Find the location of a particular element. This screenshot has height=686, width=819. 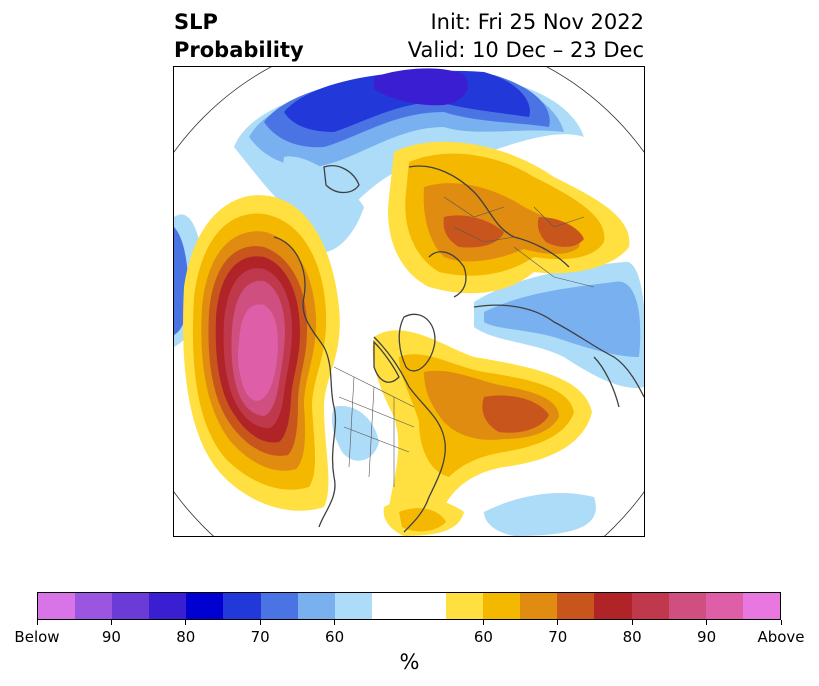

rust-region-eurasia is located at coordinates (473, 231).